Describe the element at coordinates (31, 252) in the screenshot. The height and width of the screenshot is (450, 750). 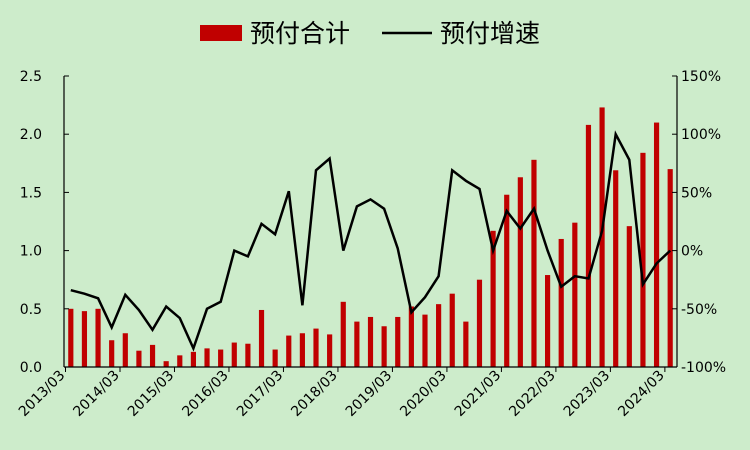
I see `left-tick-label: 1.0` at that location.